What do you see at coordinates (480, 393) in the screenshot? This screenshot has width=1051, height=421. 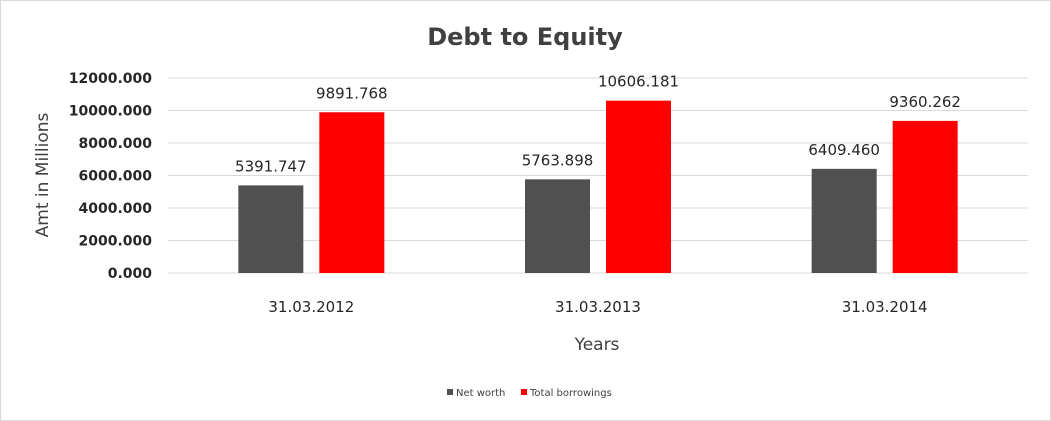 I see `legend-label-0: Net worth` at bounding box center [480, 393].